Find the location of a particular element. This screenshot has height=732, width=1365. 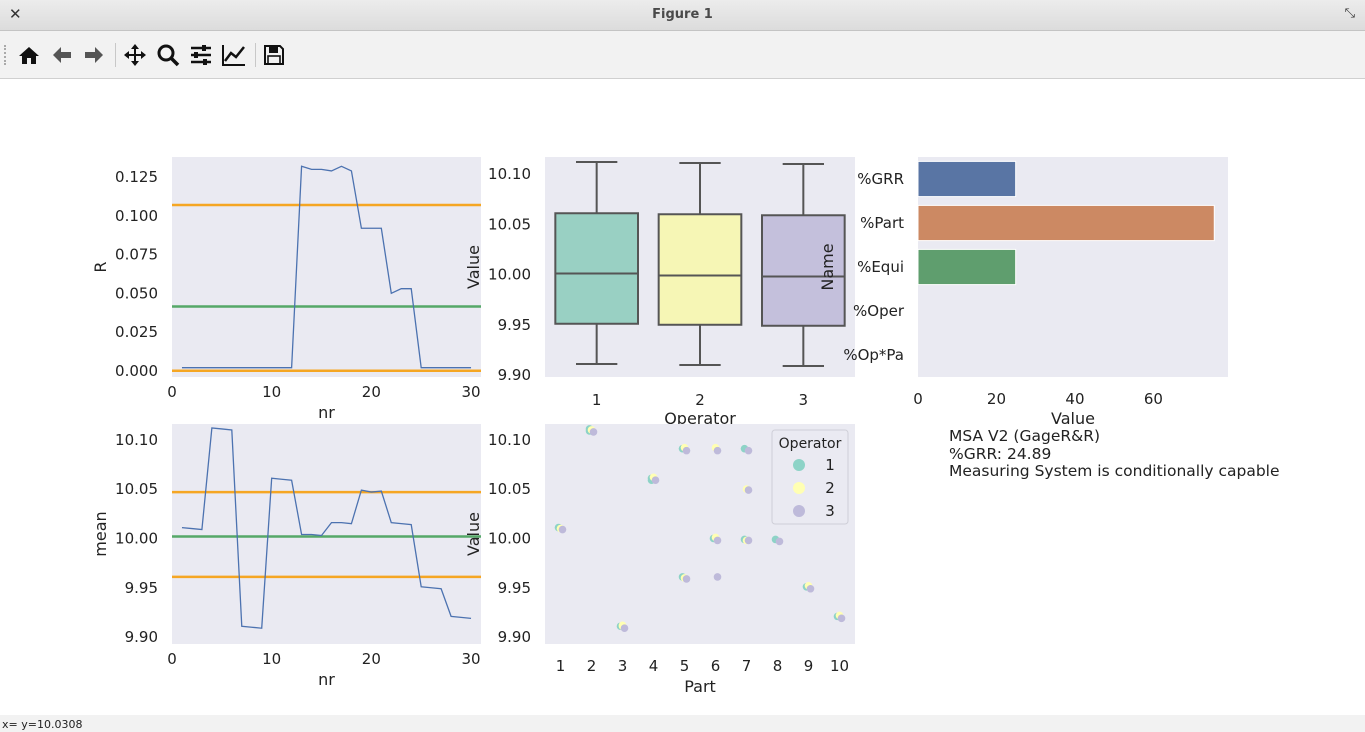

range-chart-xtick-label: 20 is located at coordinates (371, 392).